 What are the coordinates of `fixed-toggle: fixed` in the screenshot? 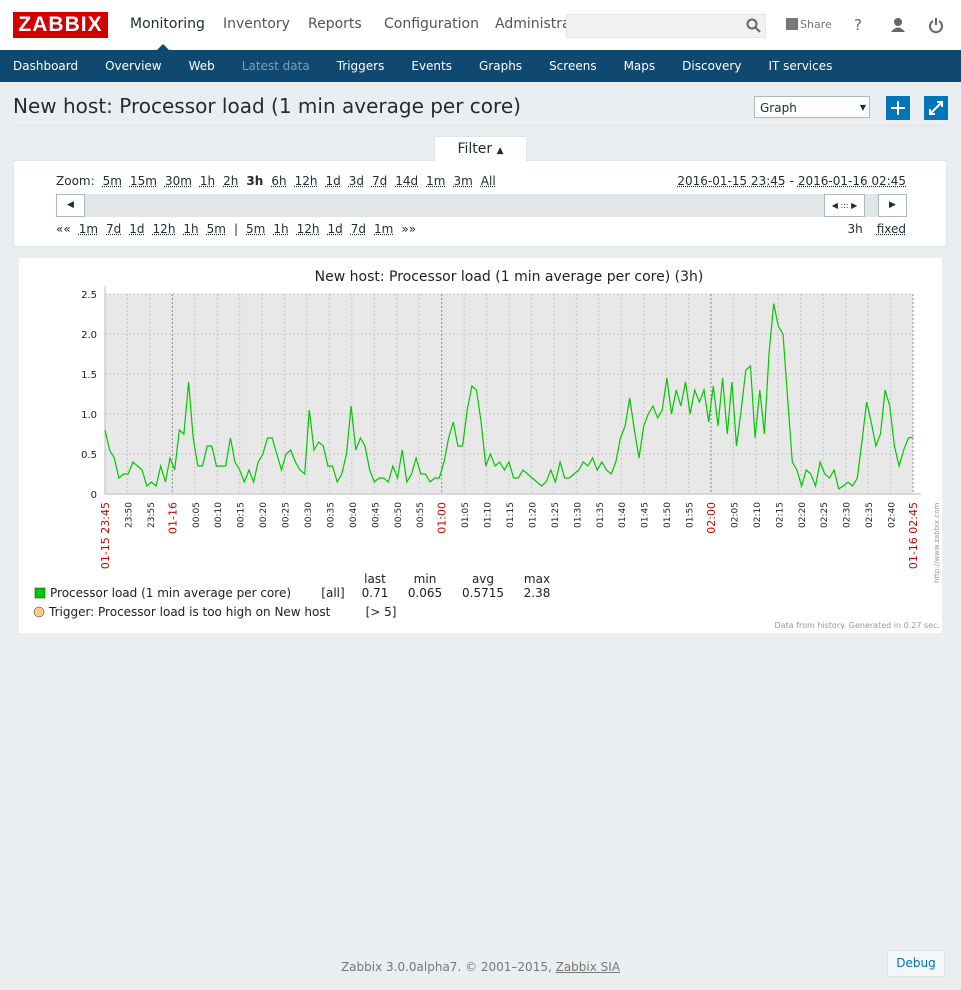 It's located at (891, 229).